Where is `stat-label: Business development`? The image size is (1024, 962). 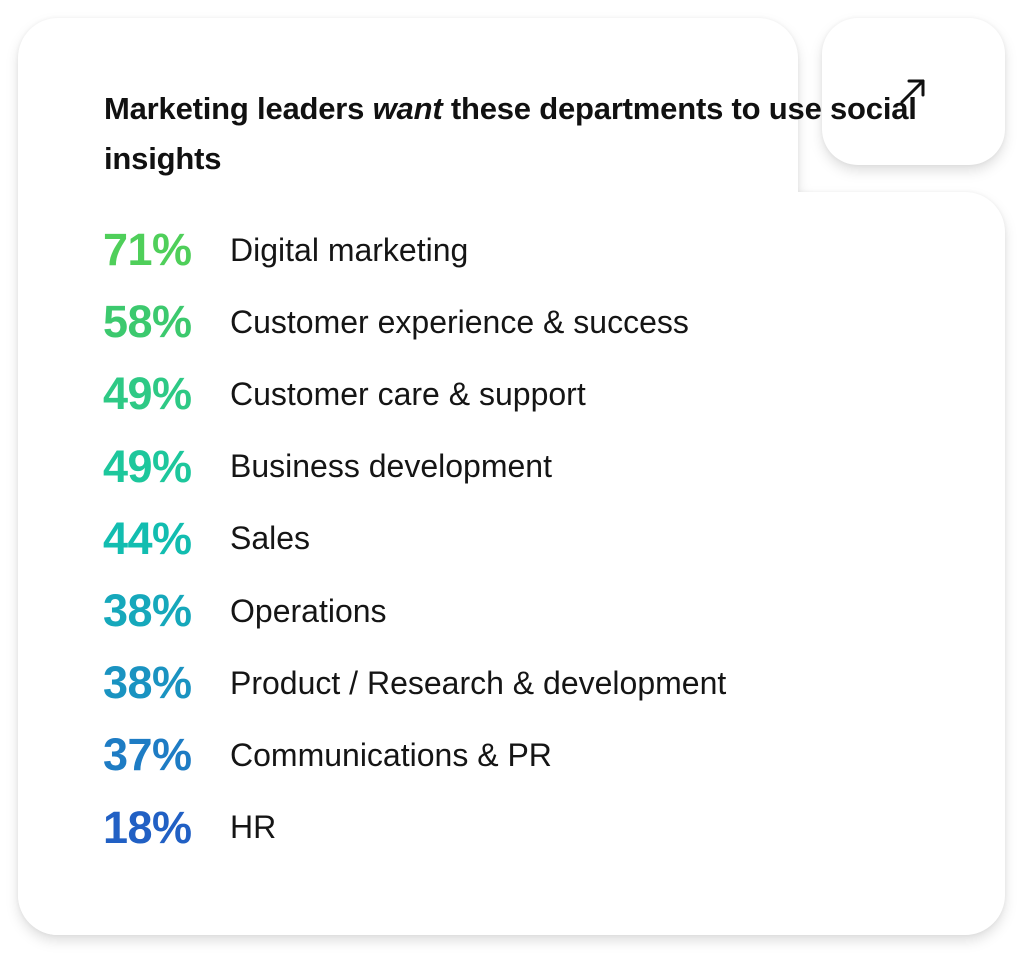 stat-label: Business development is located at coordinates (391, 466).